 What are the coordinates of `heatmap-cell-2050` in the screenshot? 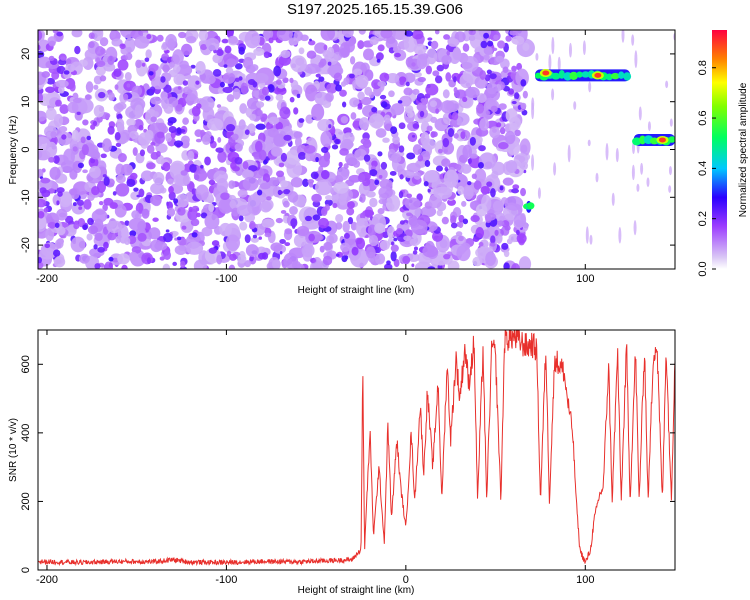 It's located at (451, 132).